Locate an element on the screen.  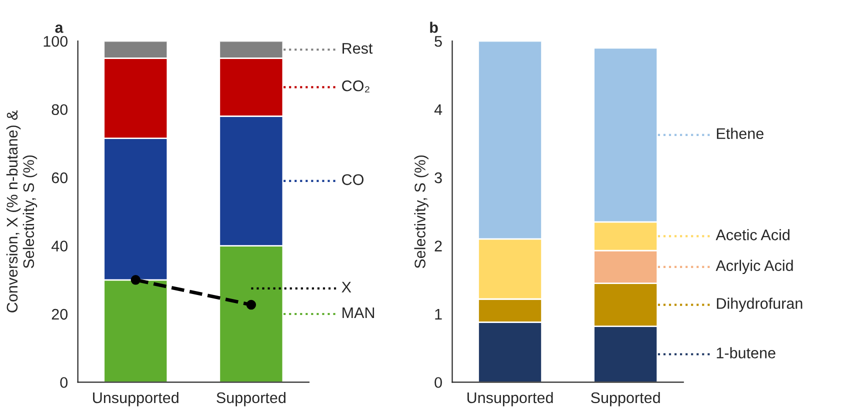
chart-title: b is located at coordinates (434, 27).